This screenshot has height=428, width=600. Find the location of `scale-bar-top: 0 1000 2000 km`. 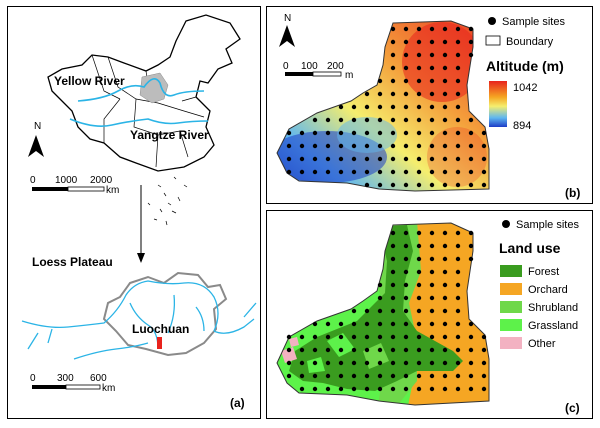

scale-bar-top: 0 1000 2000 km is located at coordinates (74, 185).